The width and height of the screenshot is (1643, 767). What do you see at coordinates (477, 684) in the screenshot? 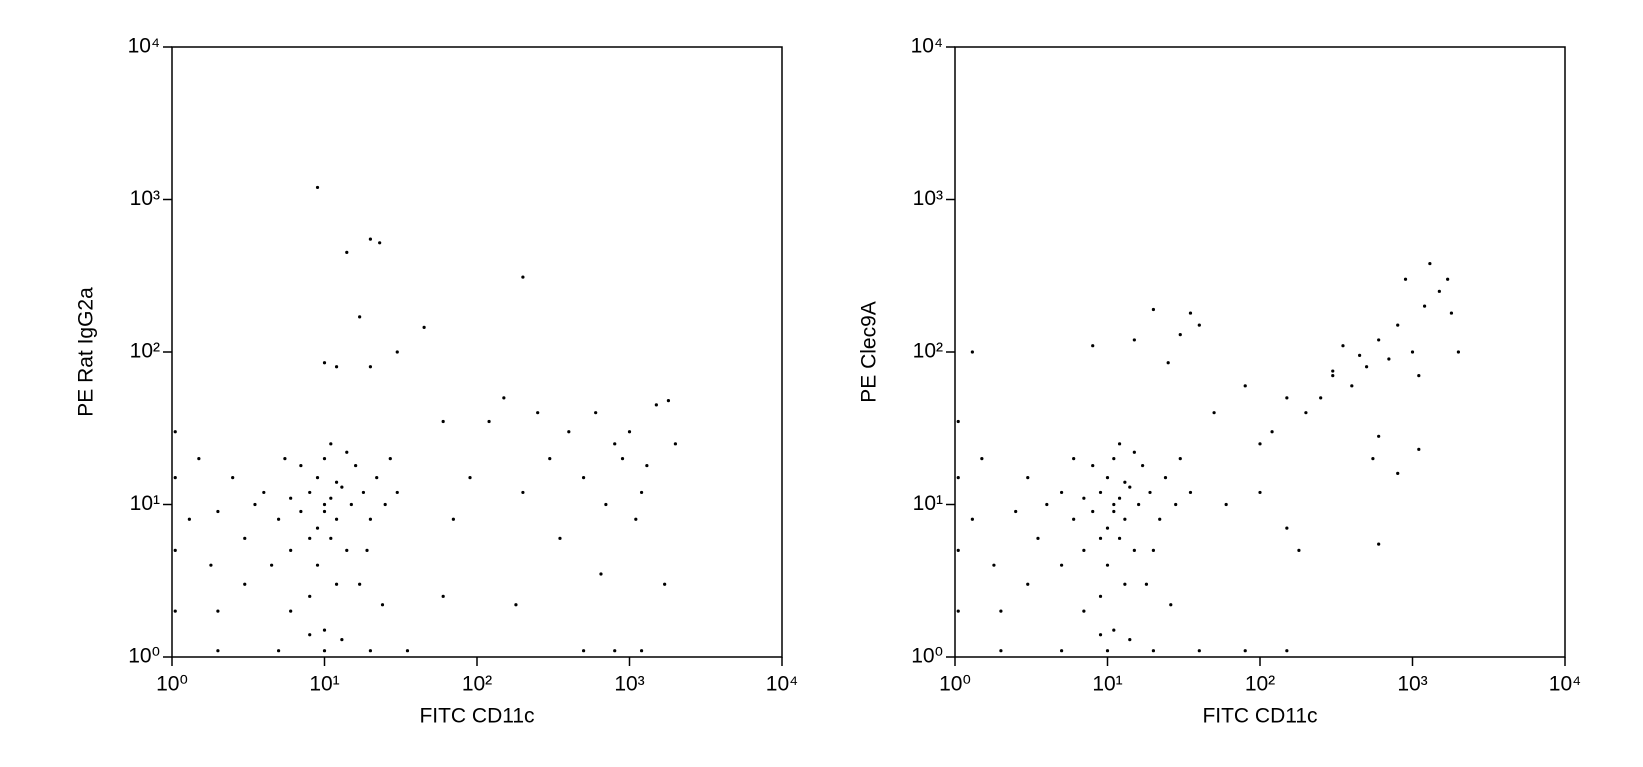
I see `x-tick-label: 10²` at bounding box center [477, 684].